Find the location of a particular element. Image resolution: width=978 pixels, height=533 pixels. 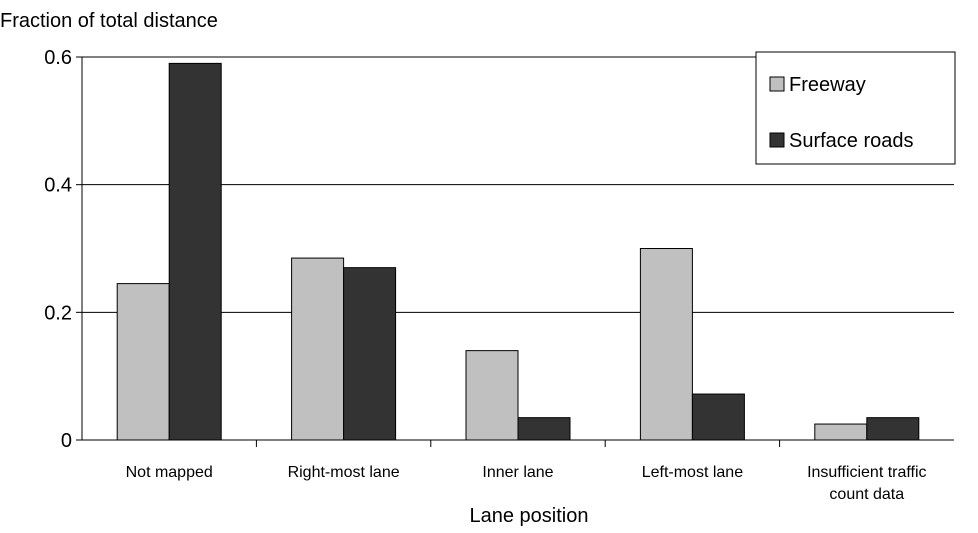

y-axis-title: Fraction of total distance is located at coordinates (109, 21).